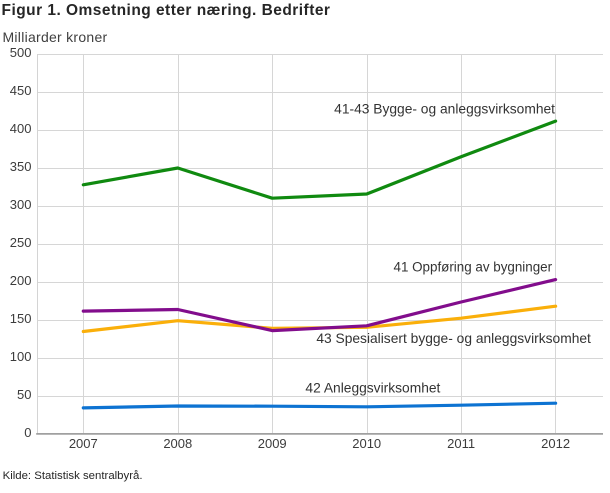  What do you see at coordinates (372, 387) in the screenshot?
I see `svg-text: 42 Anleggsvirksomhet` at bounding box center [372, 387].